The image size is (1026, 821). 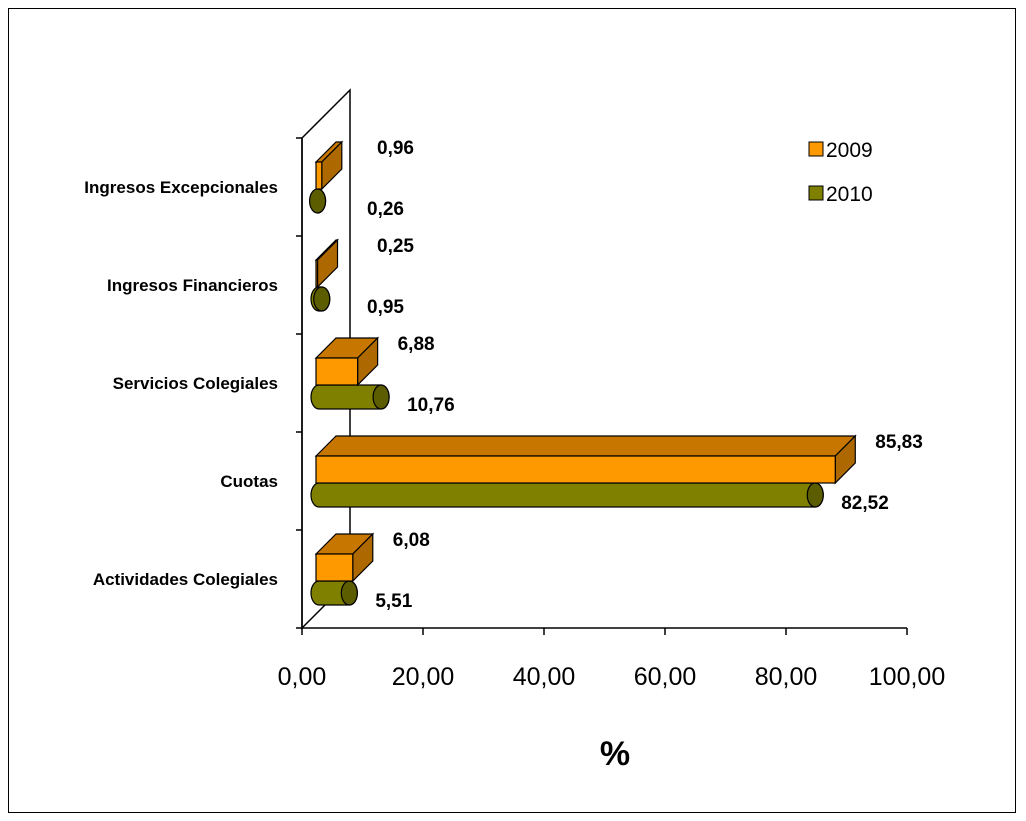 I want to click on data-label-2009: 6,08, so click(x=411, y=540).